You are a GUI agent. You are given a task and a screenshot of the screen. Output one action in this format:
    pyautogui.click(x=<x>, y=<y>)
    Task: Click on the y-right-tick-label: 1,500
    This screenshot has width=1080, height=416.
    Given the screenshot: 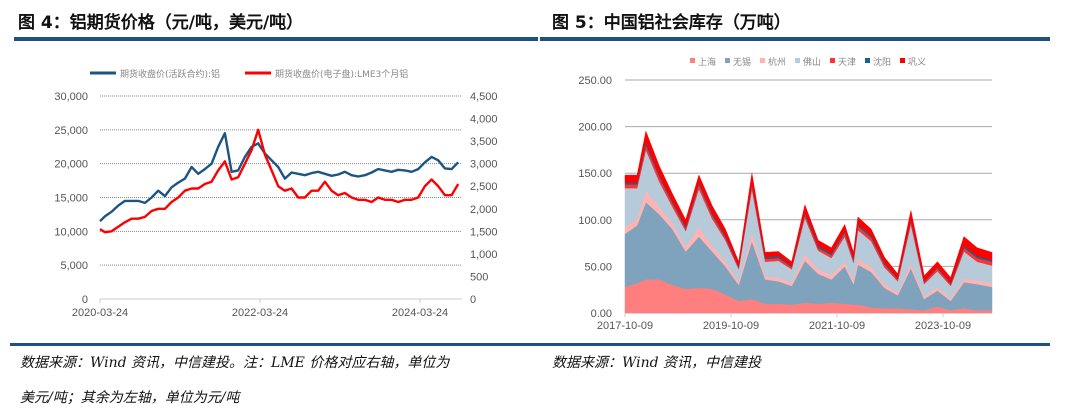 What is the action you would take?
    pyautogui.click(x=484, y=232)
    